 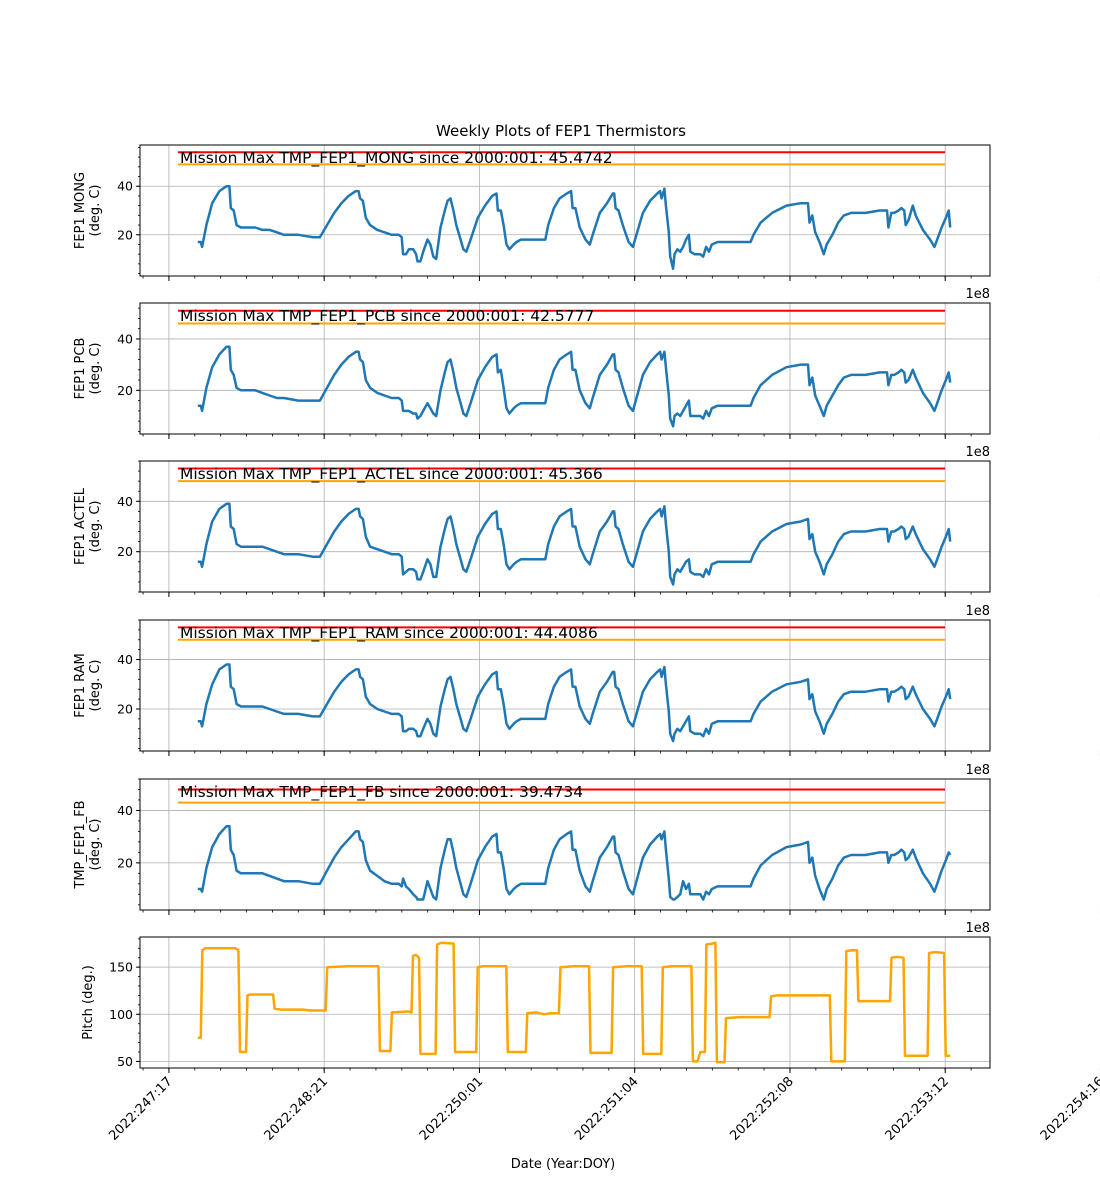 What do you see at coordinates (80, 685) in the screenshot?
I see `y-axis-label: FEP1 RAM` at bounding box center [80, 685].